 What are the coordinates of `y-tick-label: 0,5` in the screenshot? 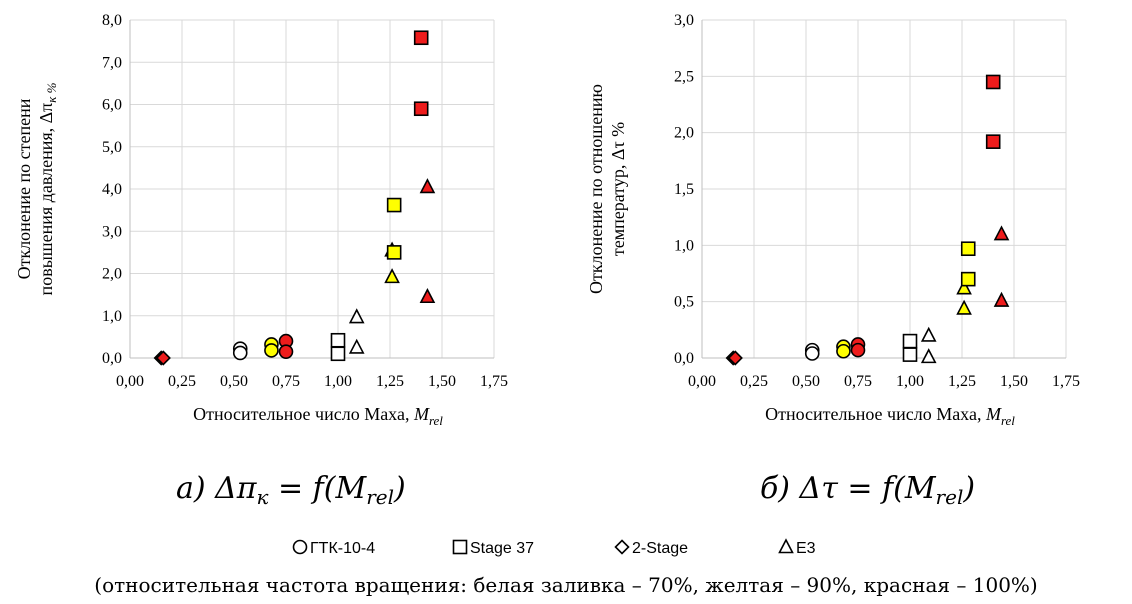 It's located at (684, 302).